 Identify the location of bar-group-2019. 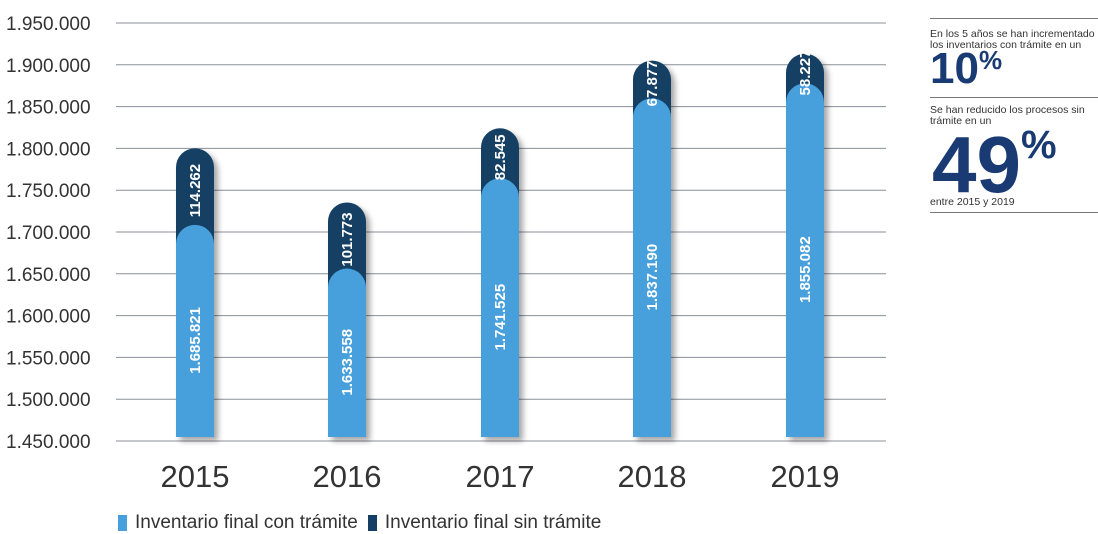
(805, 245).